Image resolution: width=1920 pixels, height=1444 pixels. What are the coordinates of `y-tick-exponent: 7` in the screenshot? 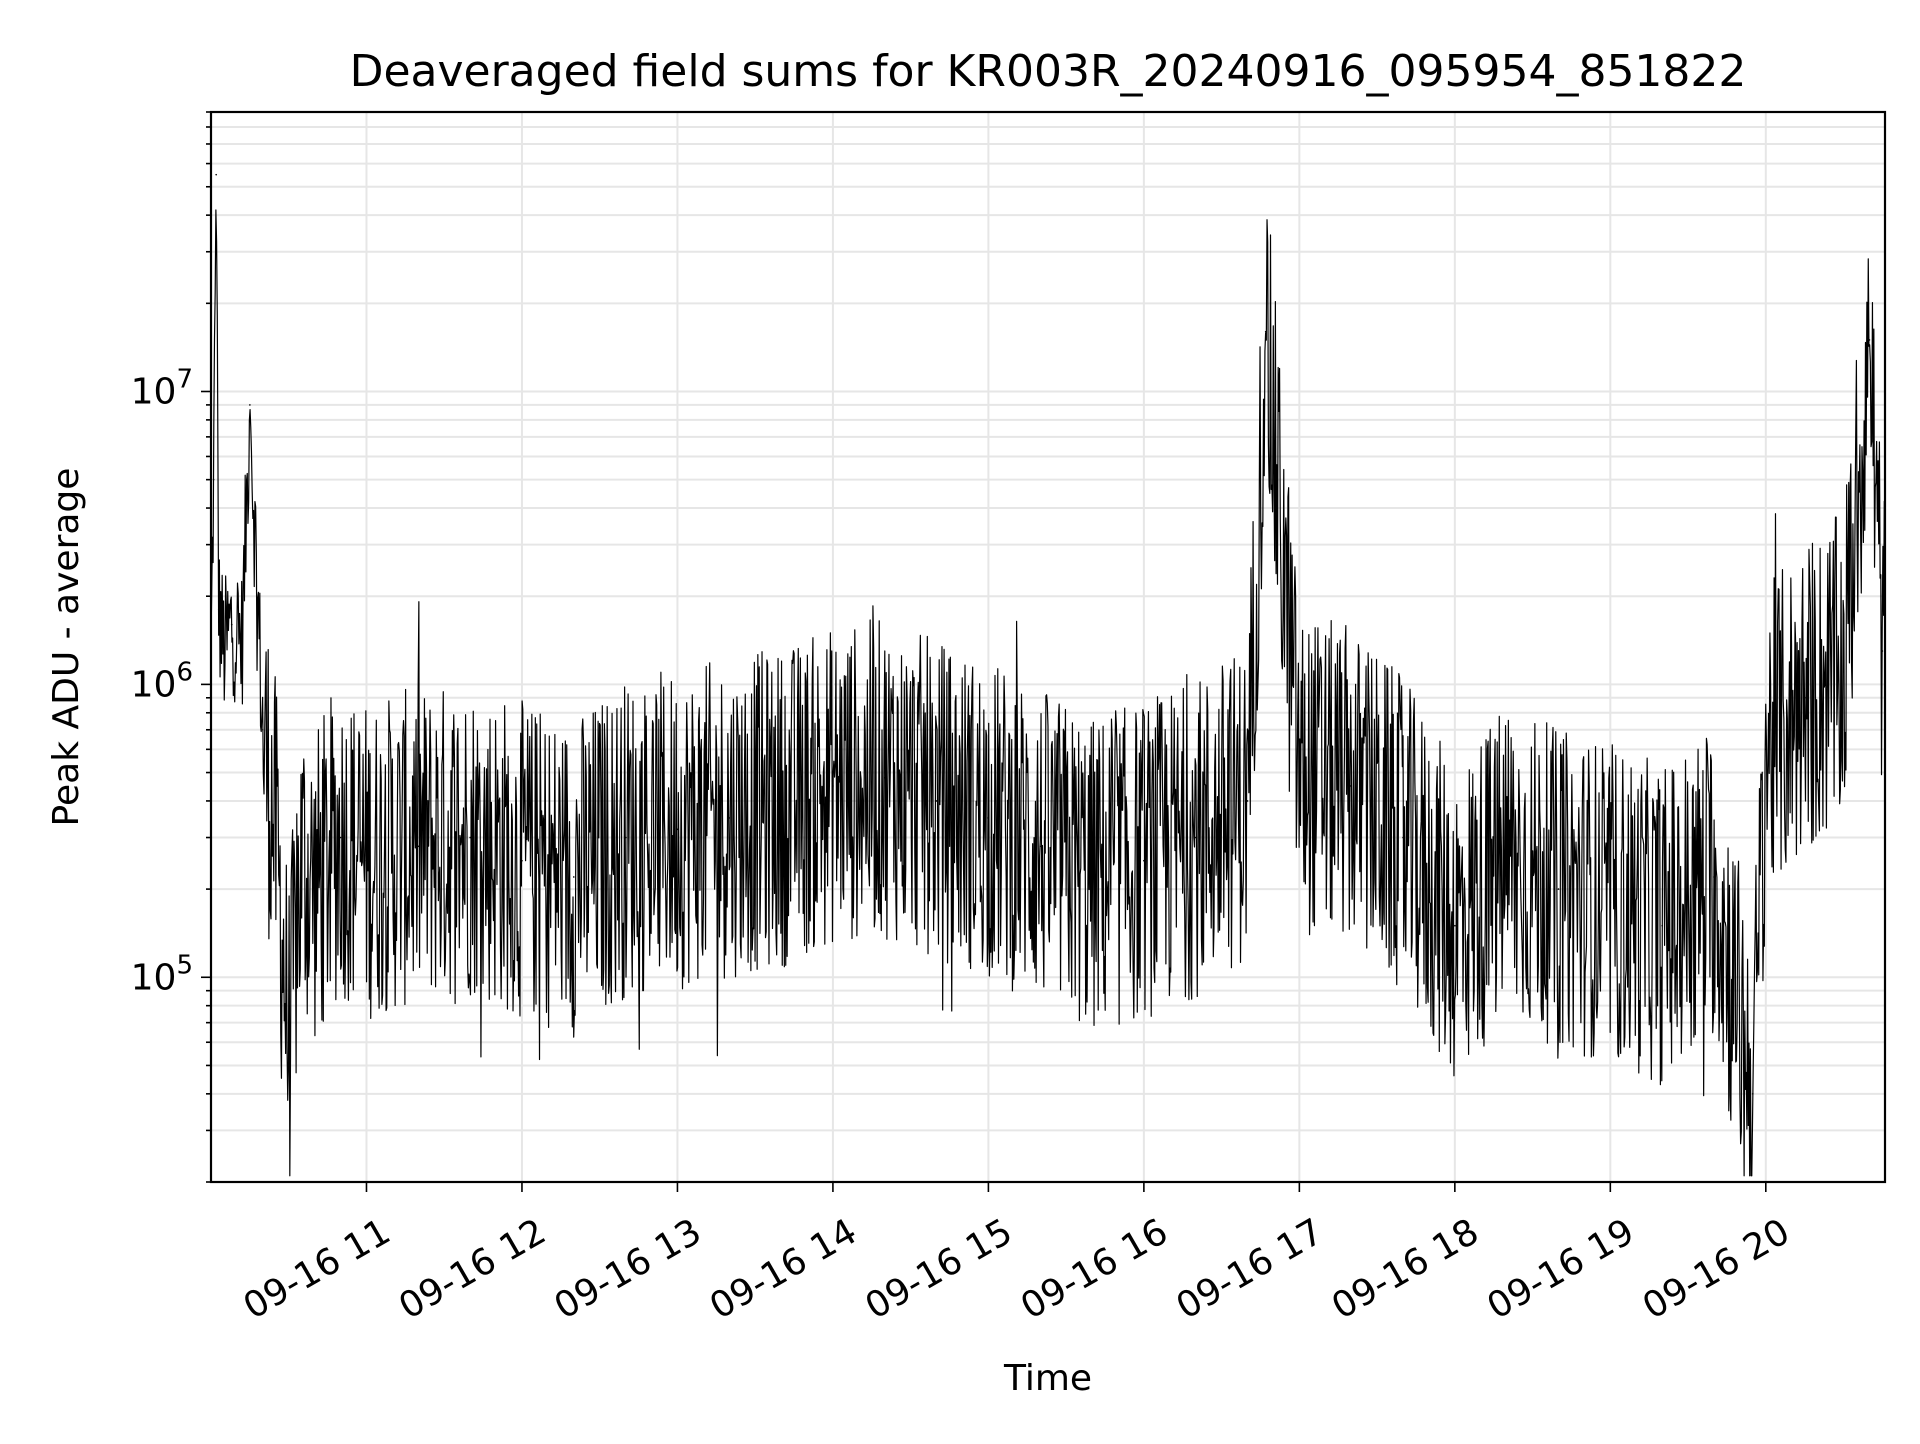 It's located at (184, 379).